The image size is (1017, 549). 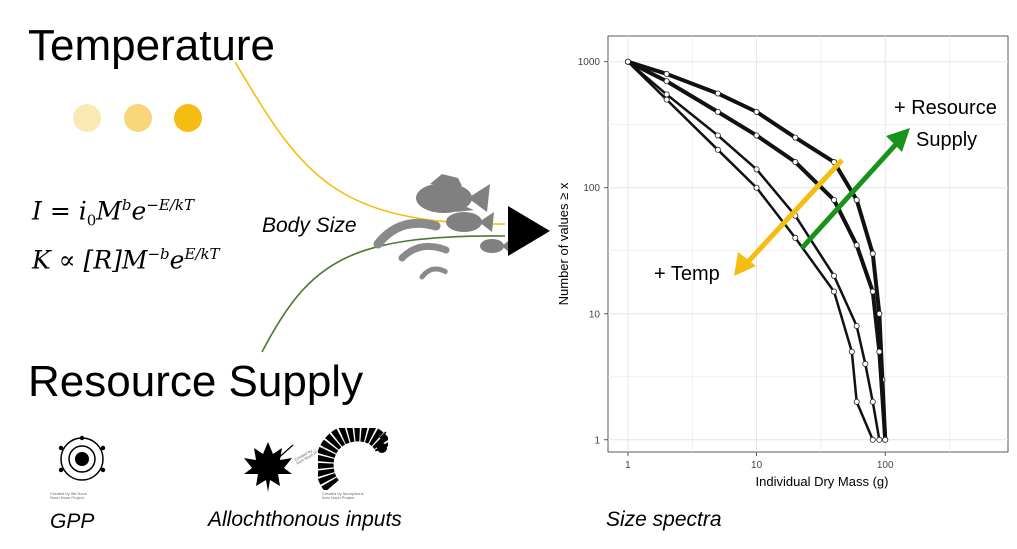 What do you see at coordinates (529, 231) in the screenshot?
I see `flow-arrow-icon` at bounding box center [529, 231].